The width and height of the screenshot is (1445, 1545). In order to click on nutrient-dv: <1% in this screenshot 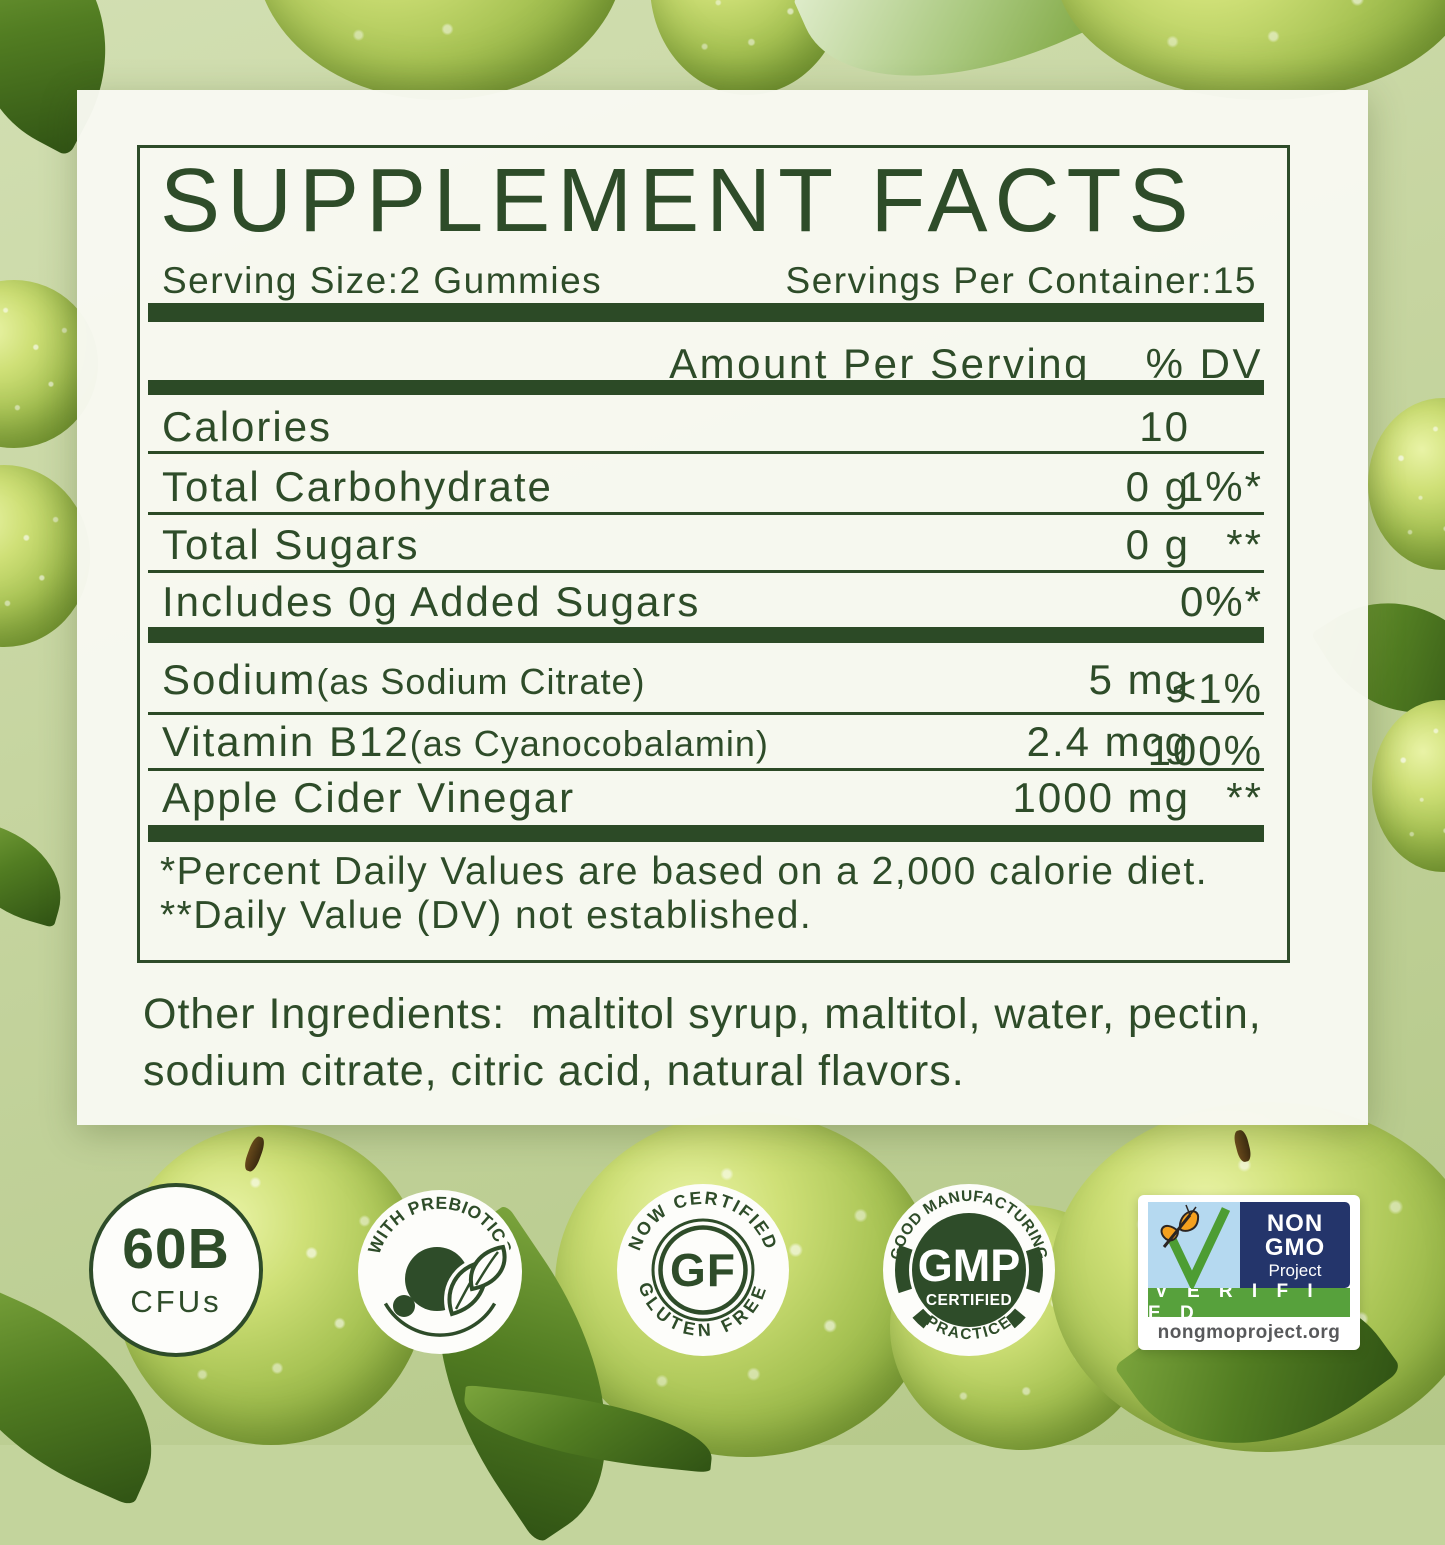, I will do `click(1217, 688)`.